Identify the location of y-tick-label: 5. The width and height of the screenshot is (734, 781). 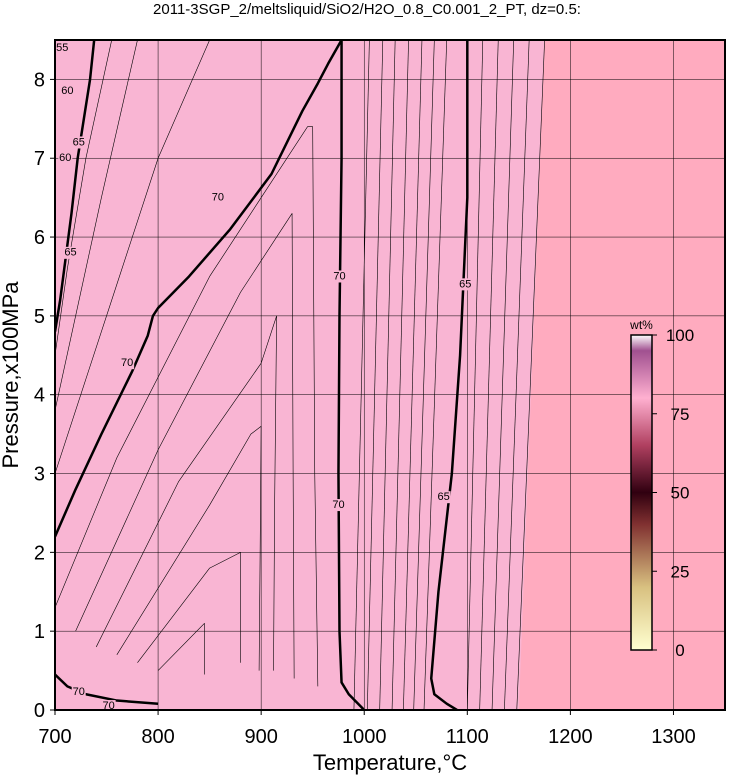
(39, 317).